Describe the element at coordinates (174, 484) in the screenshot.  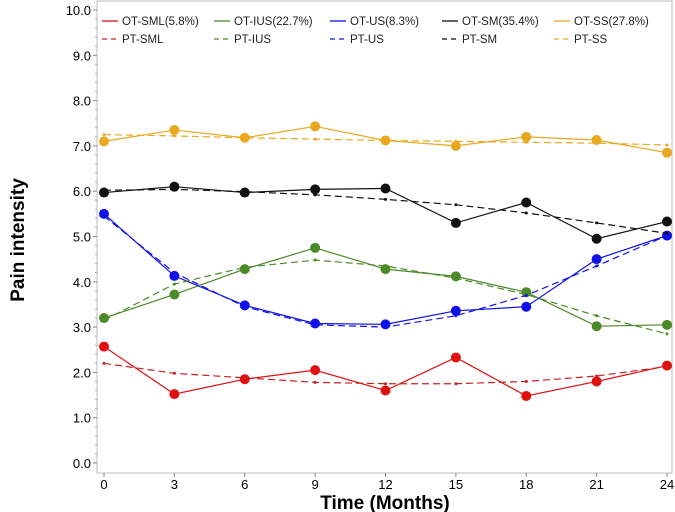
I see `x-tick-label: 3` at that location.